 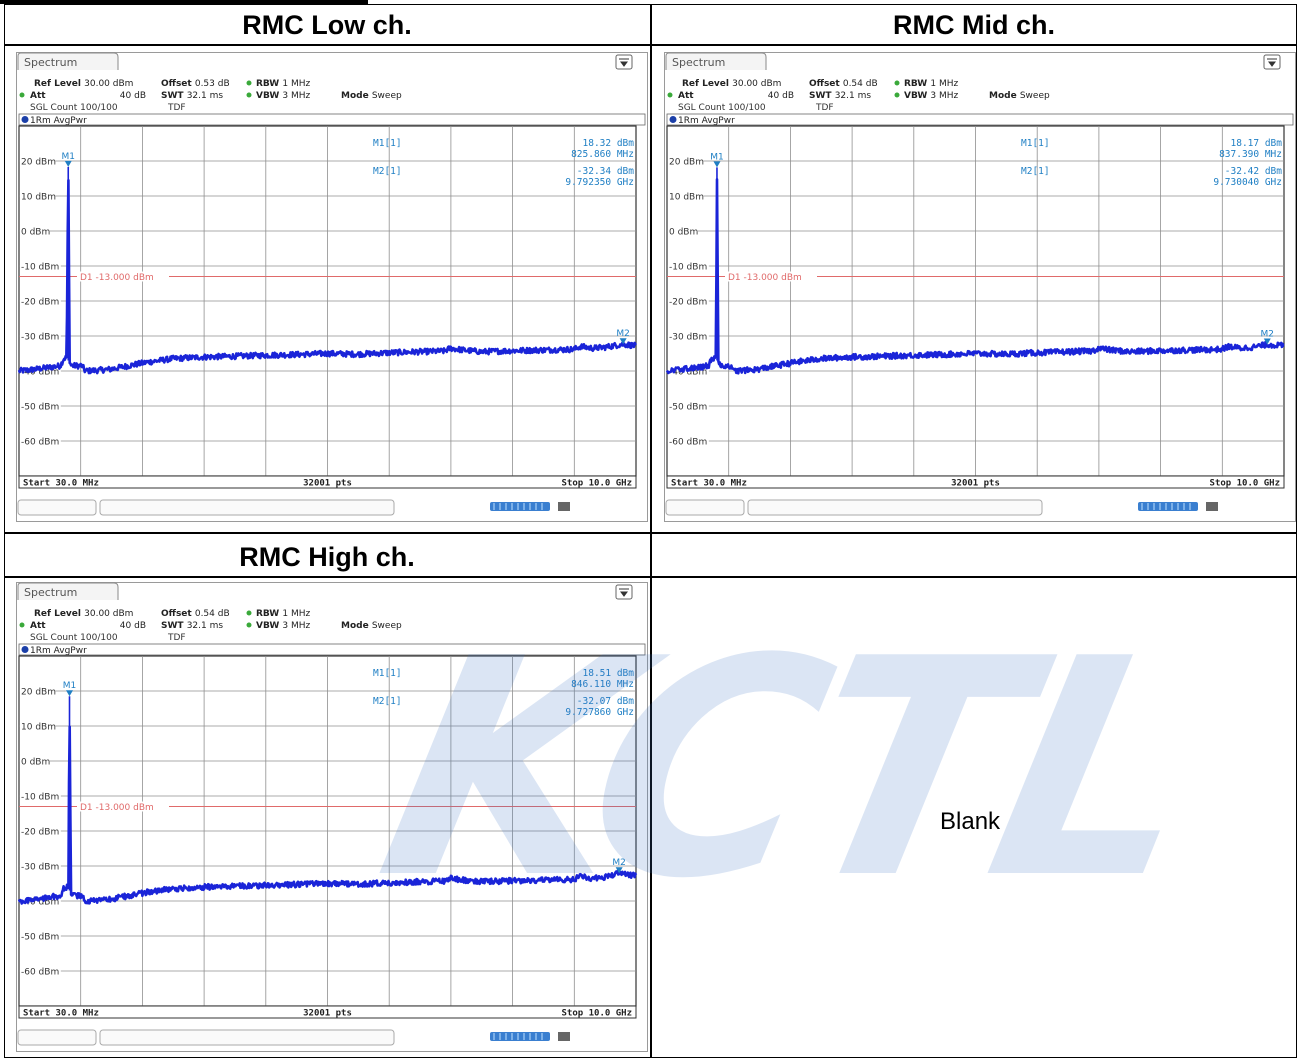 I want to click on ref-level-text: Ref Level 30.00 dBm, so click(x=83, y=614).